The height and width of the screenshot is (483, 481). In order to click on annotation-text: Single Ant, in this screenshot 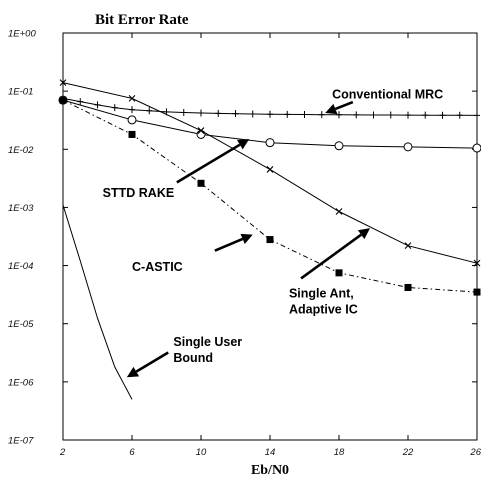, I will do `click(321, 294)`.